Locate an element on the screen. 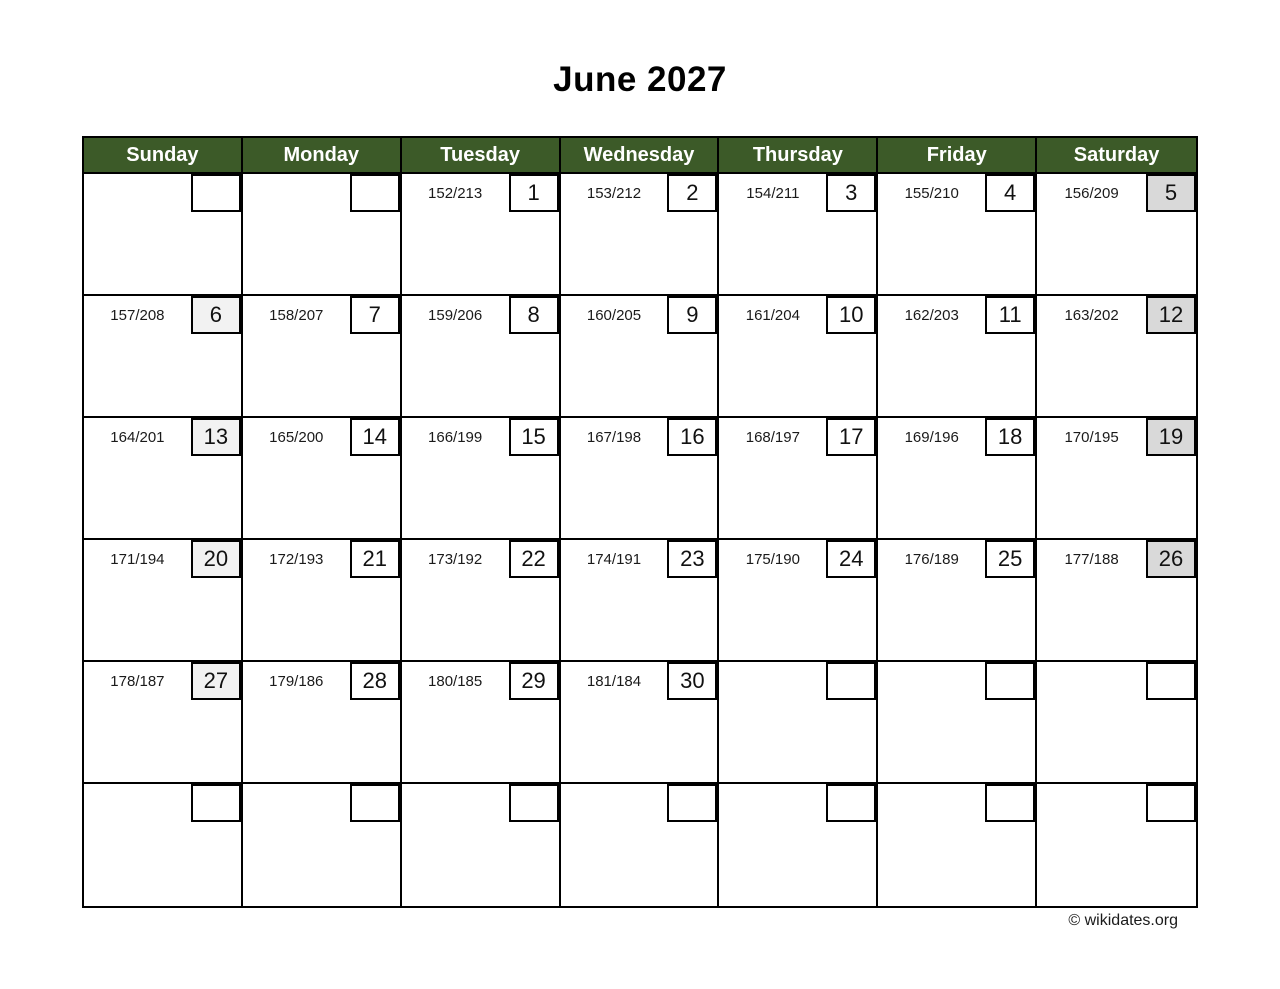  day-cell-23: 174/191 23 is located at coordinates (640, 601).